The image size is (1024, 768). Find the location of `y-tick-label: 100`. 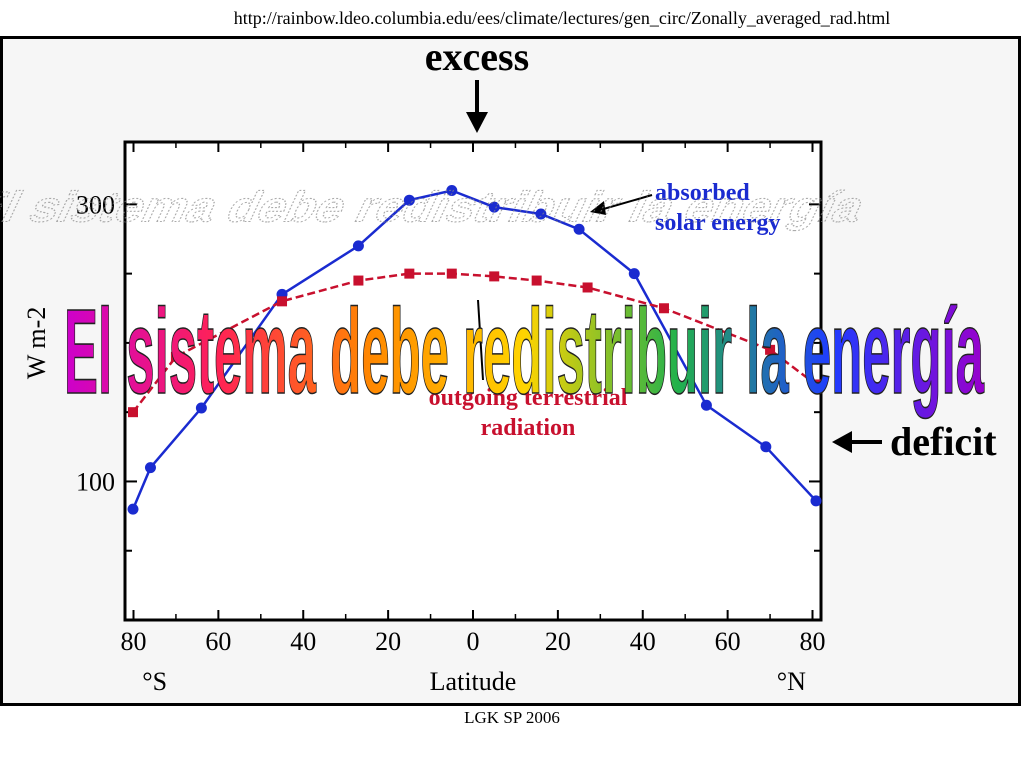

y-tick-label: 100 is located at coordinates (95, 481).